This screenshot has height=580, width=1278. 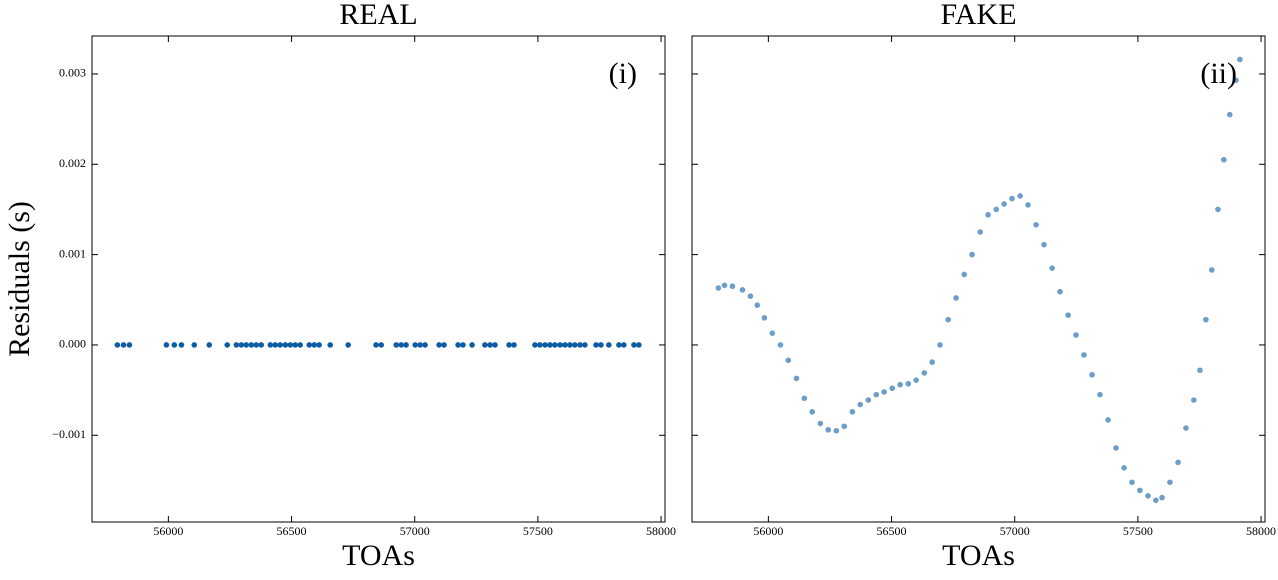 I want to click on y-tick-label: −0.001, so click(x=69, y=434).